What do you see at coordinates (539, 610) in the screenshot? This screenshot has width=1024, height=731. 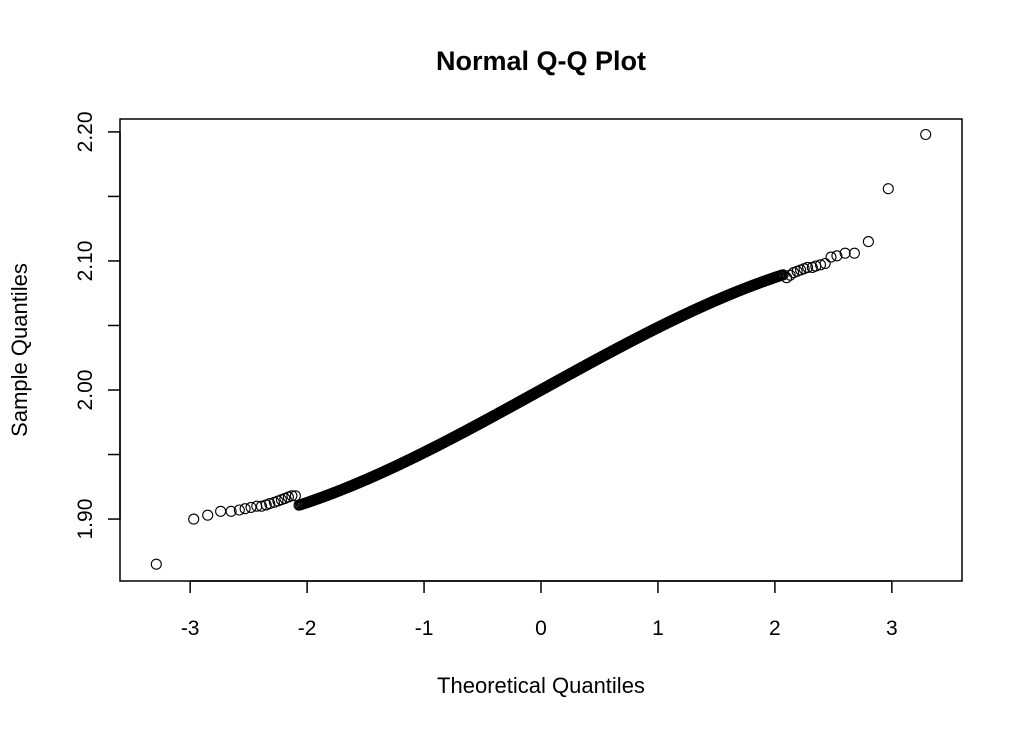 I see `x-axis: -3 -2 -1 0 1 2 3` at bounding box center [539, 610].